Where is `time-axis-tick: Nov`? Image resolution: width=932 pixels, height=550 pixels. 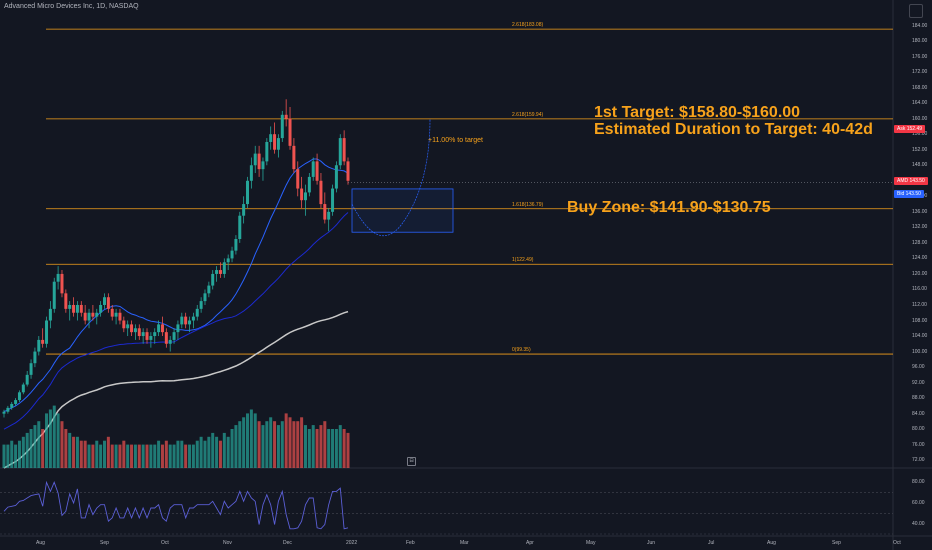 time-axis-tick: Nov is located at coordinates (227, 543).